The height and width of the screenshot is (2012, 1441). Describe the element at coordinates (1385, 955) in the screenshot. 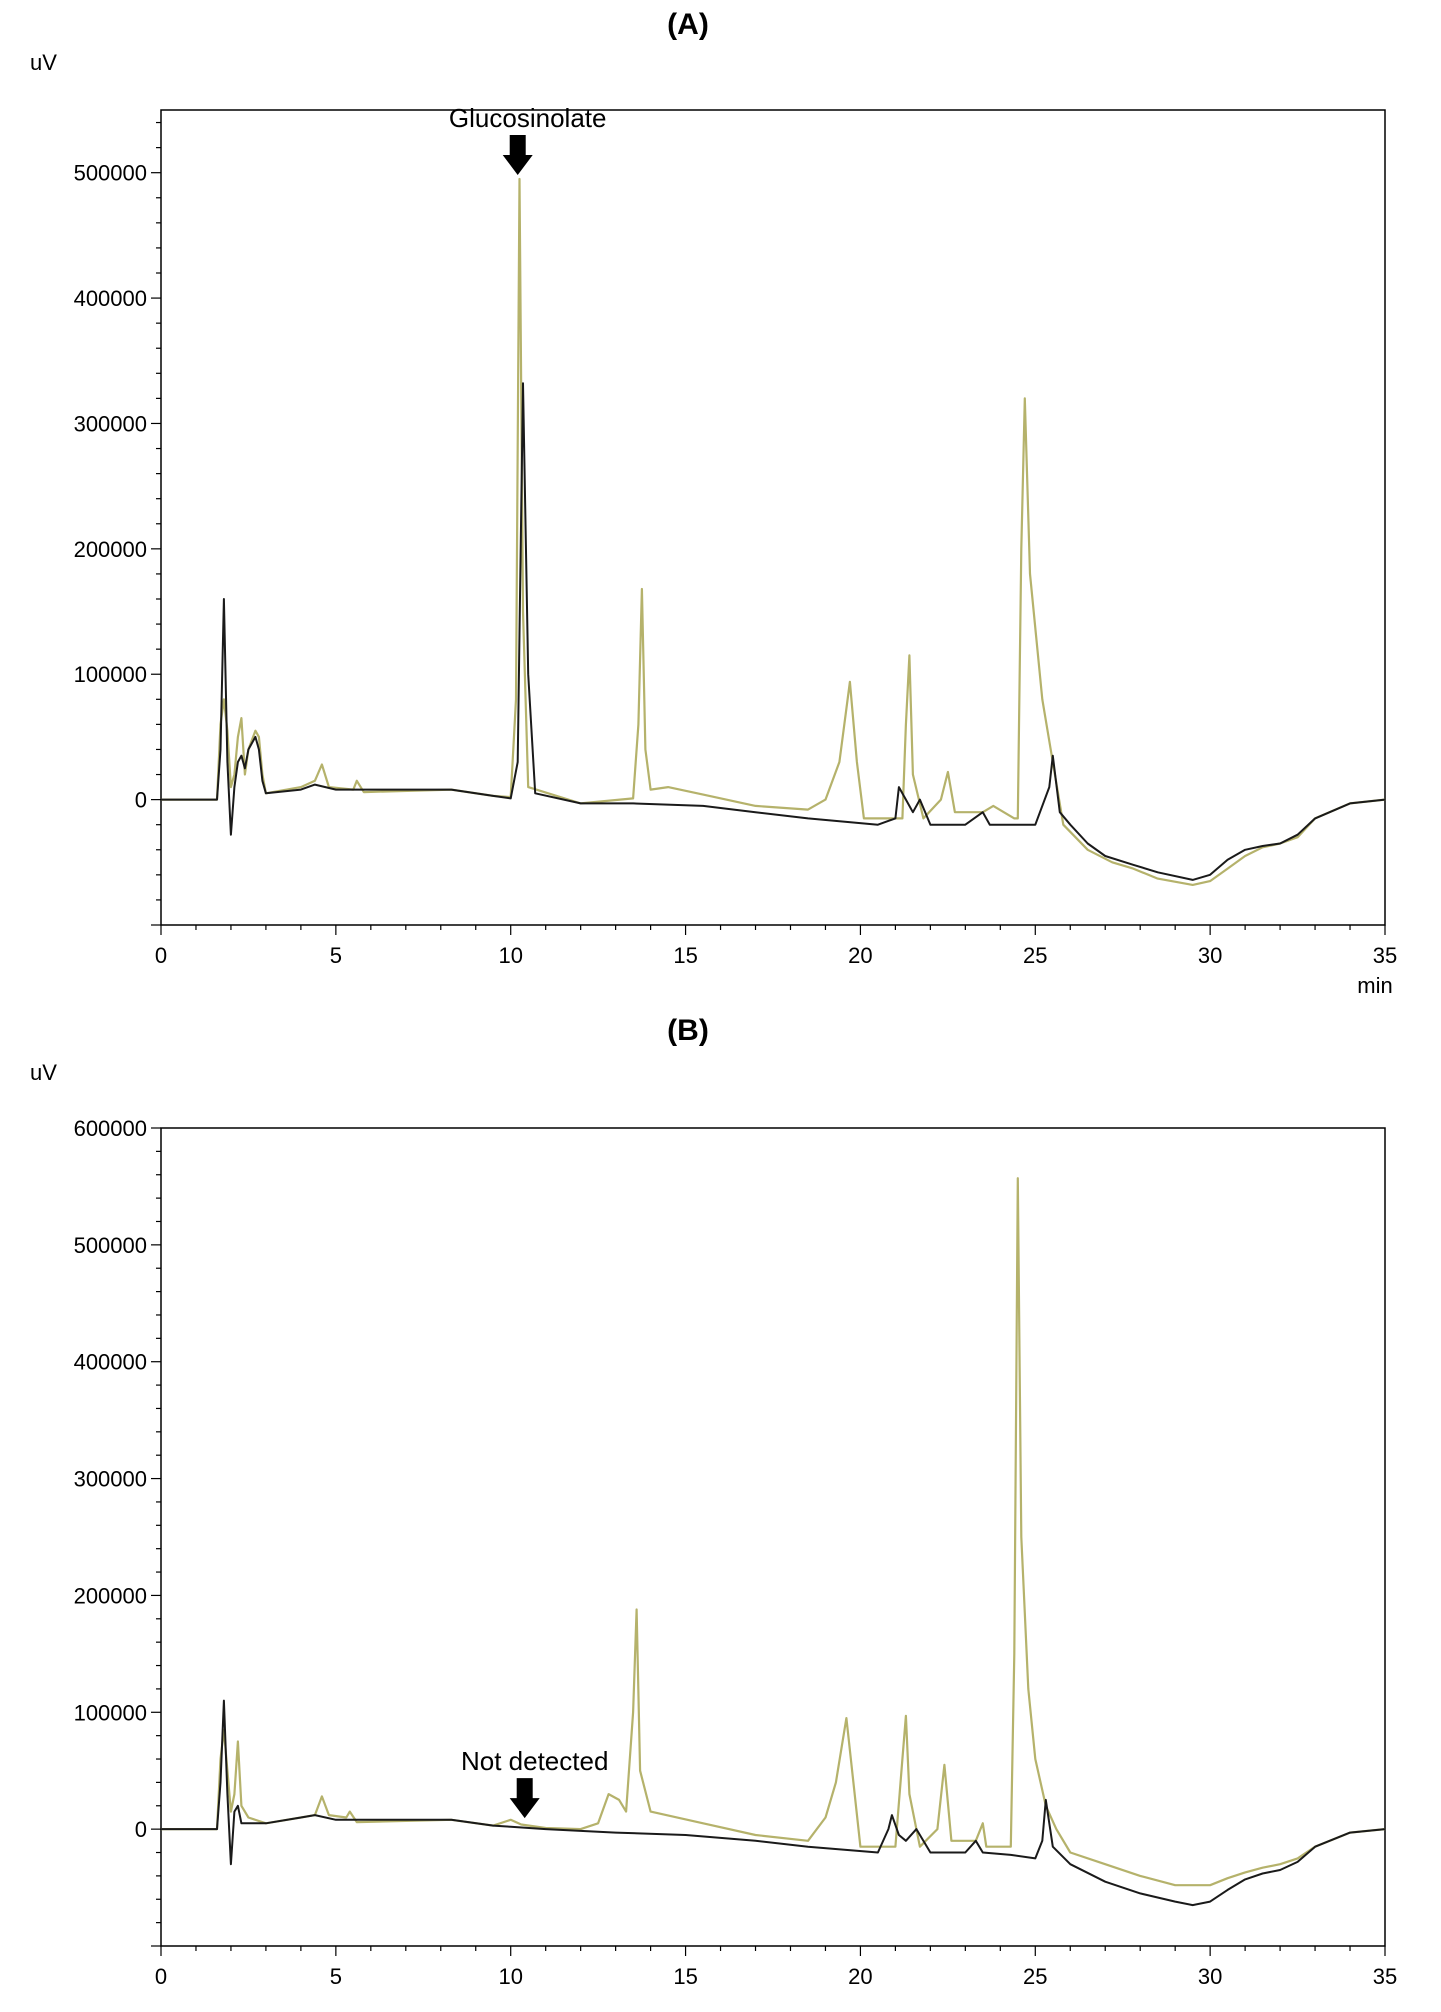

I see `x-tick-label-a: 35` at that location.